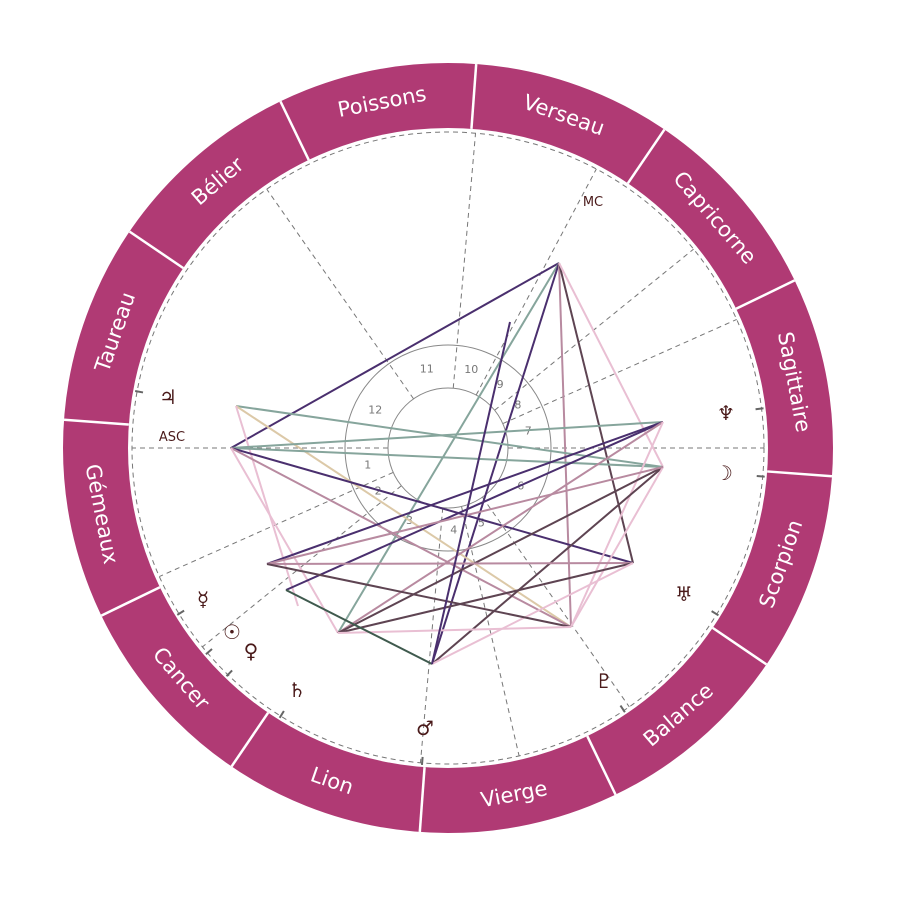  I want to click on house-circle-inner, so click(448, 448).